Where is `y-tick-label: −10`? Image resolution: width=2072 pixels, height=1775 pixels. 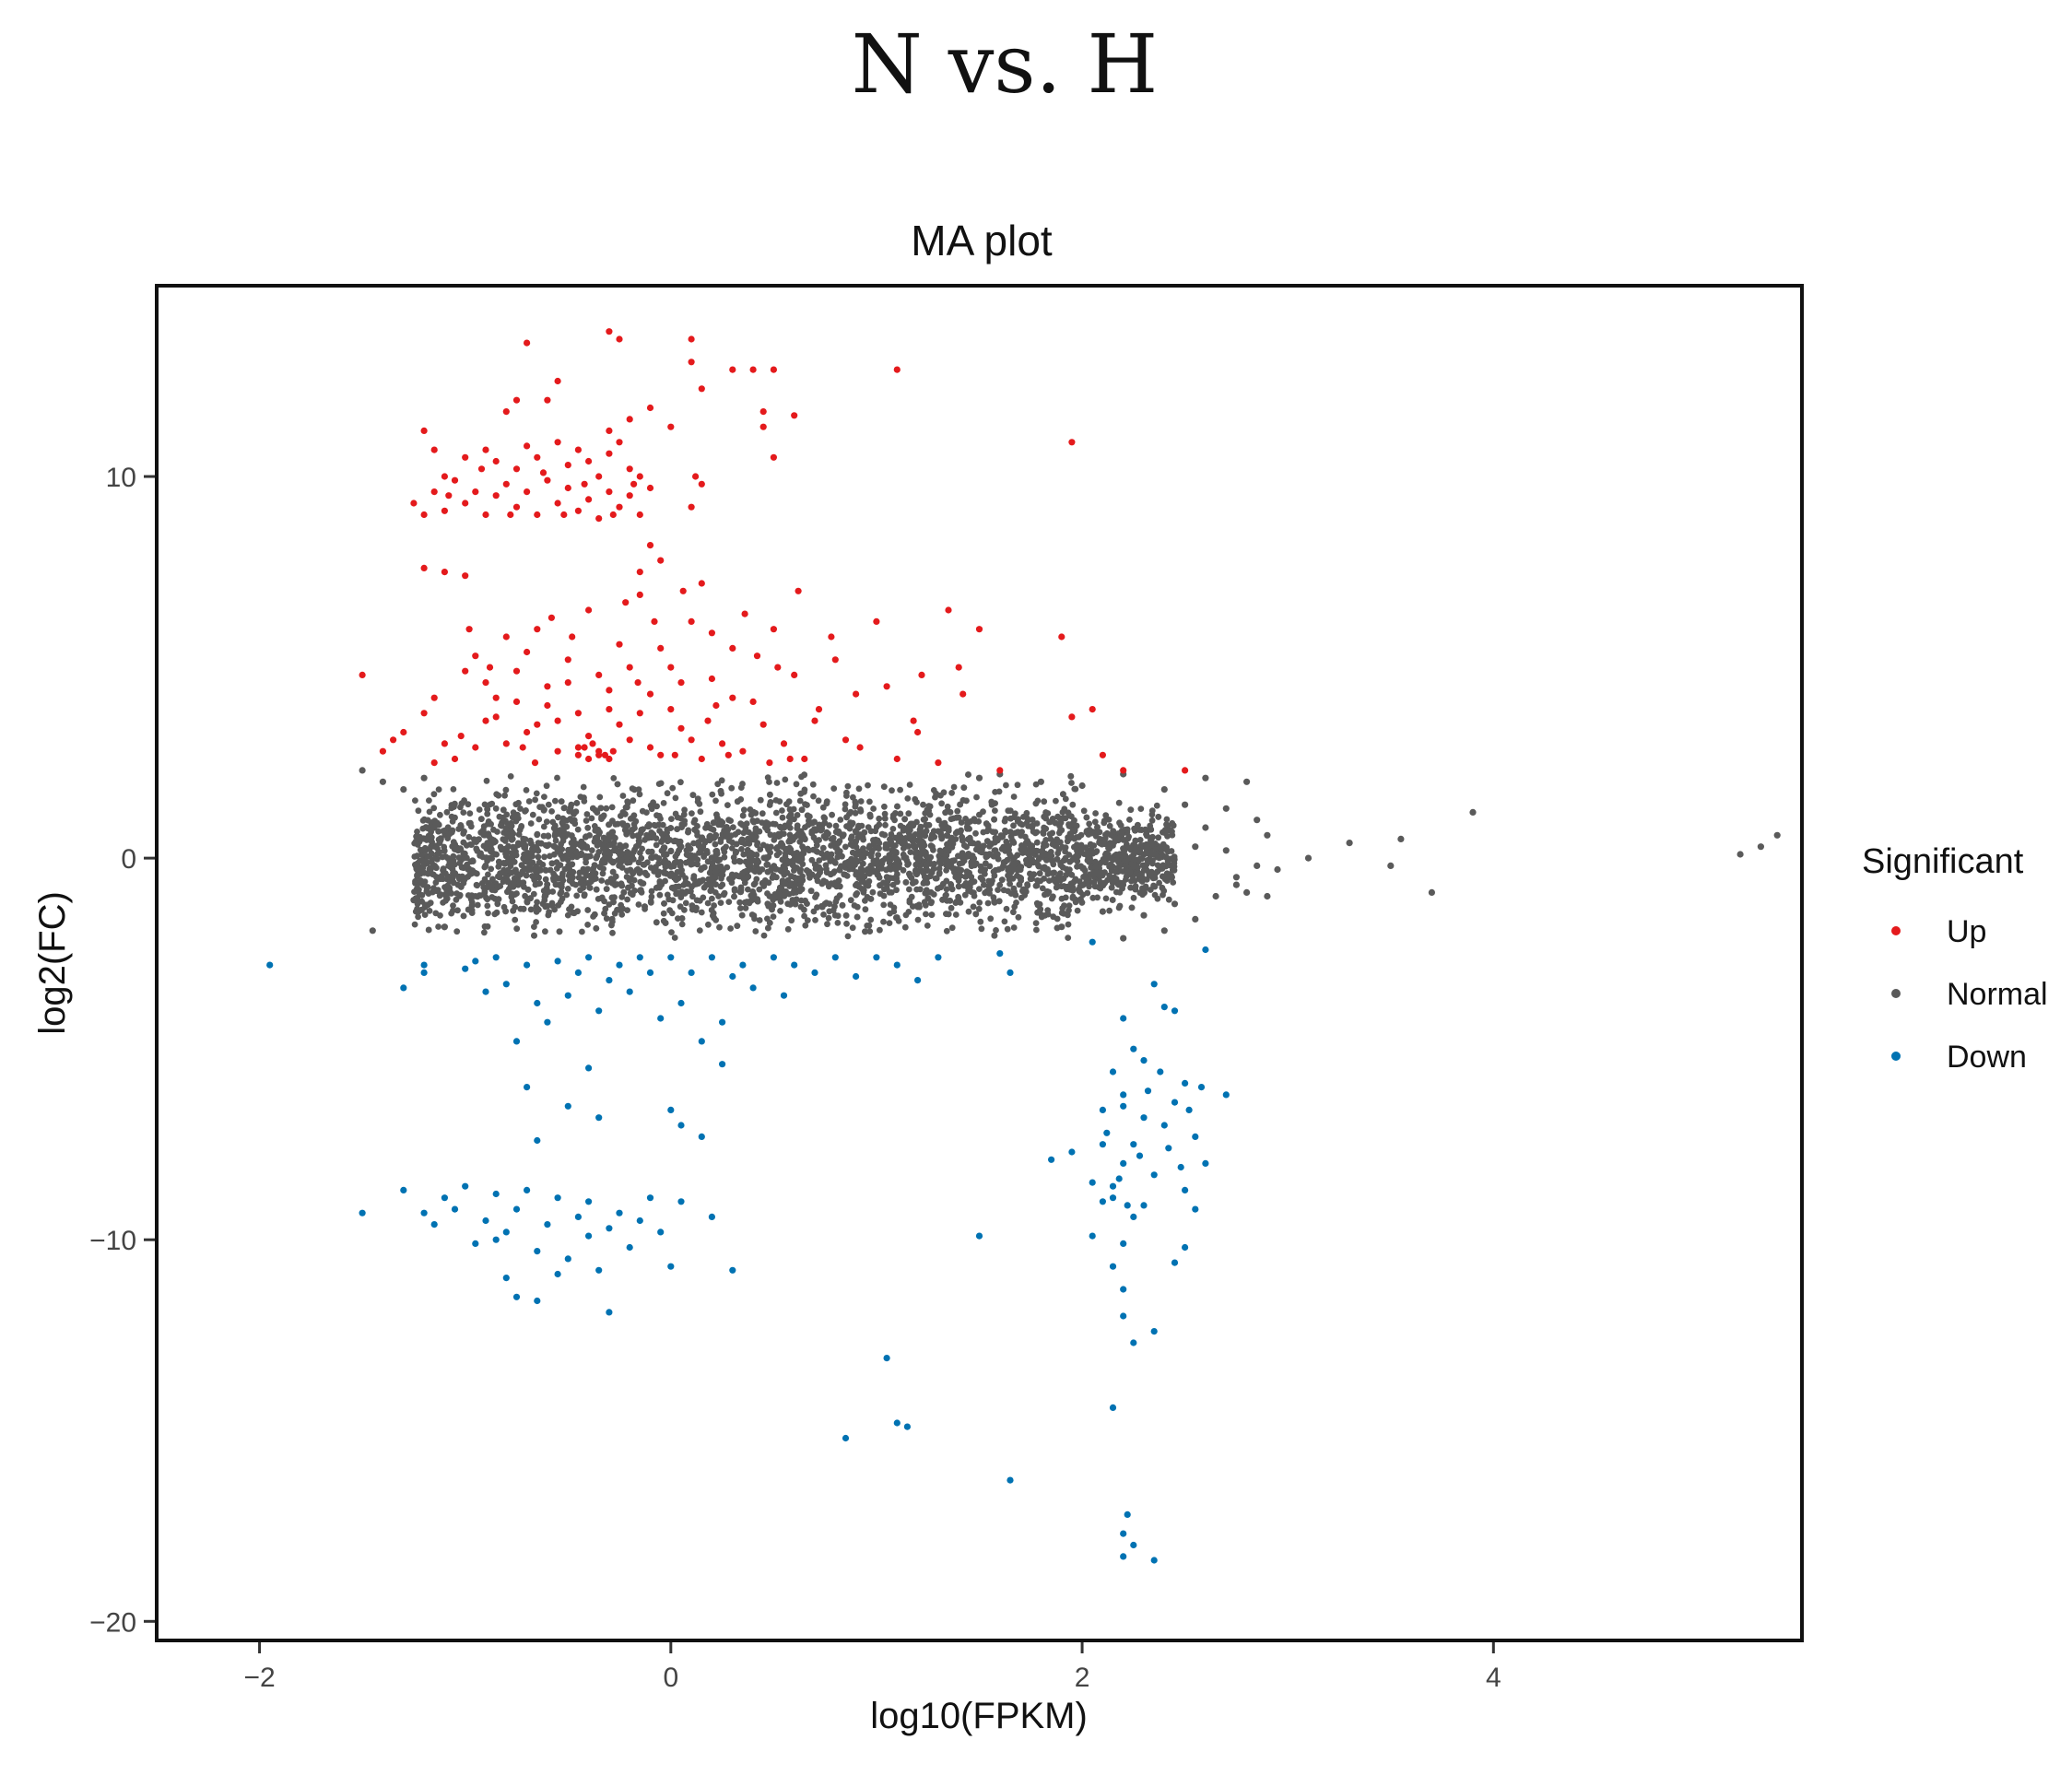
y-tick-label: −10 is located at coordinates (113, 1241).